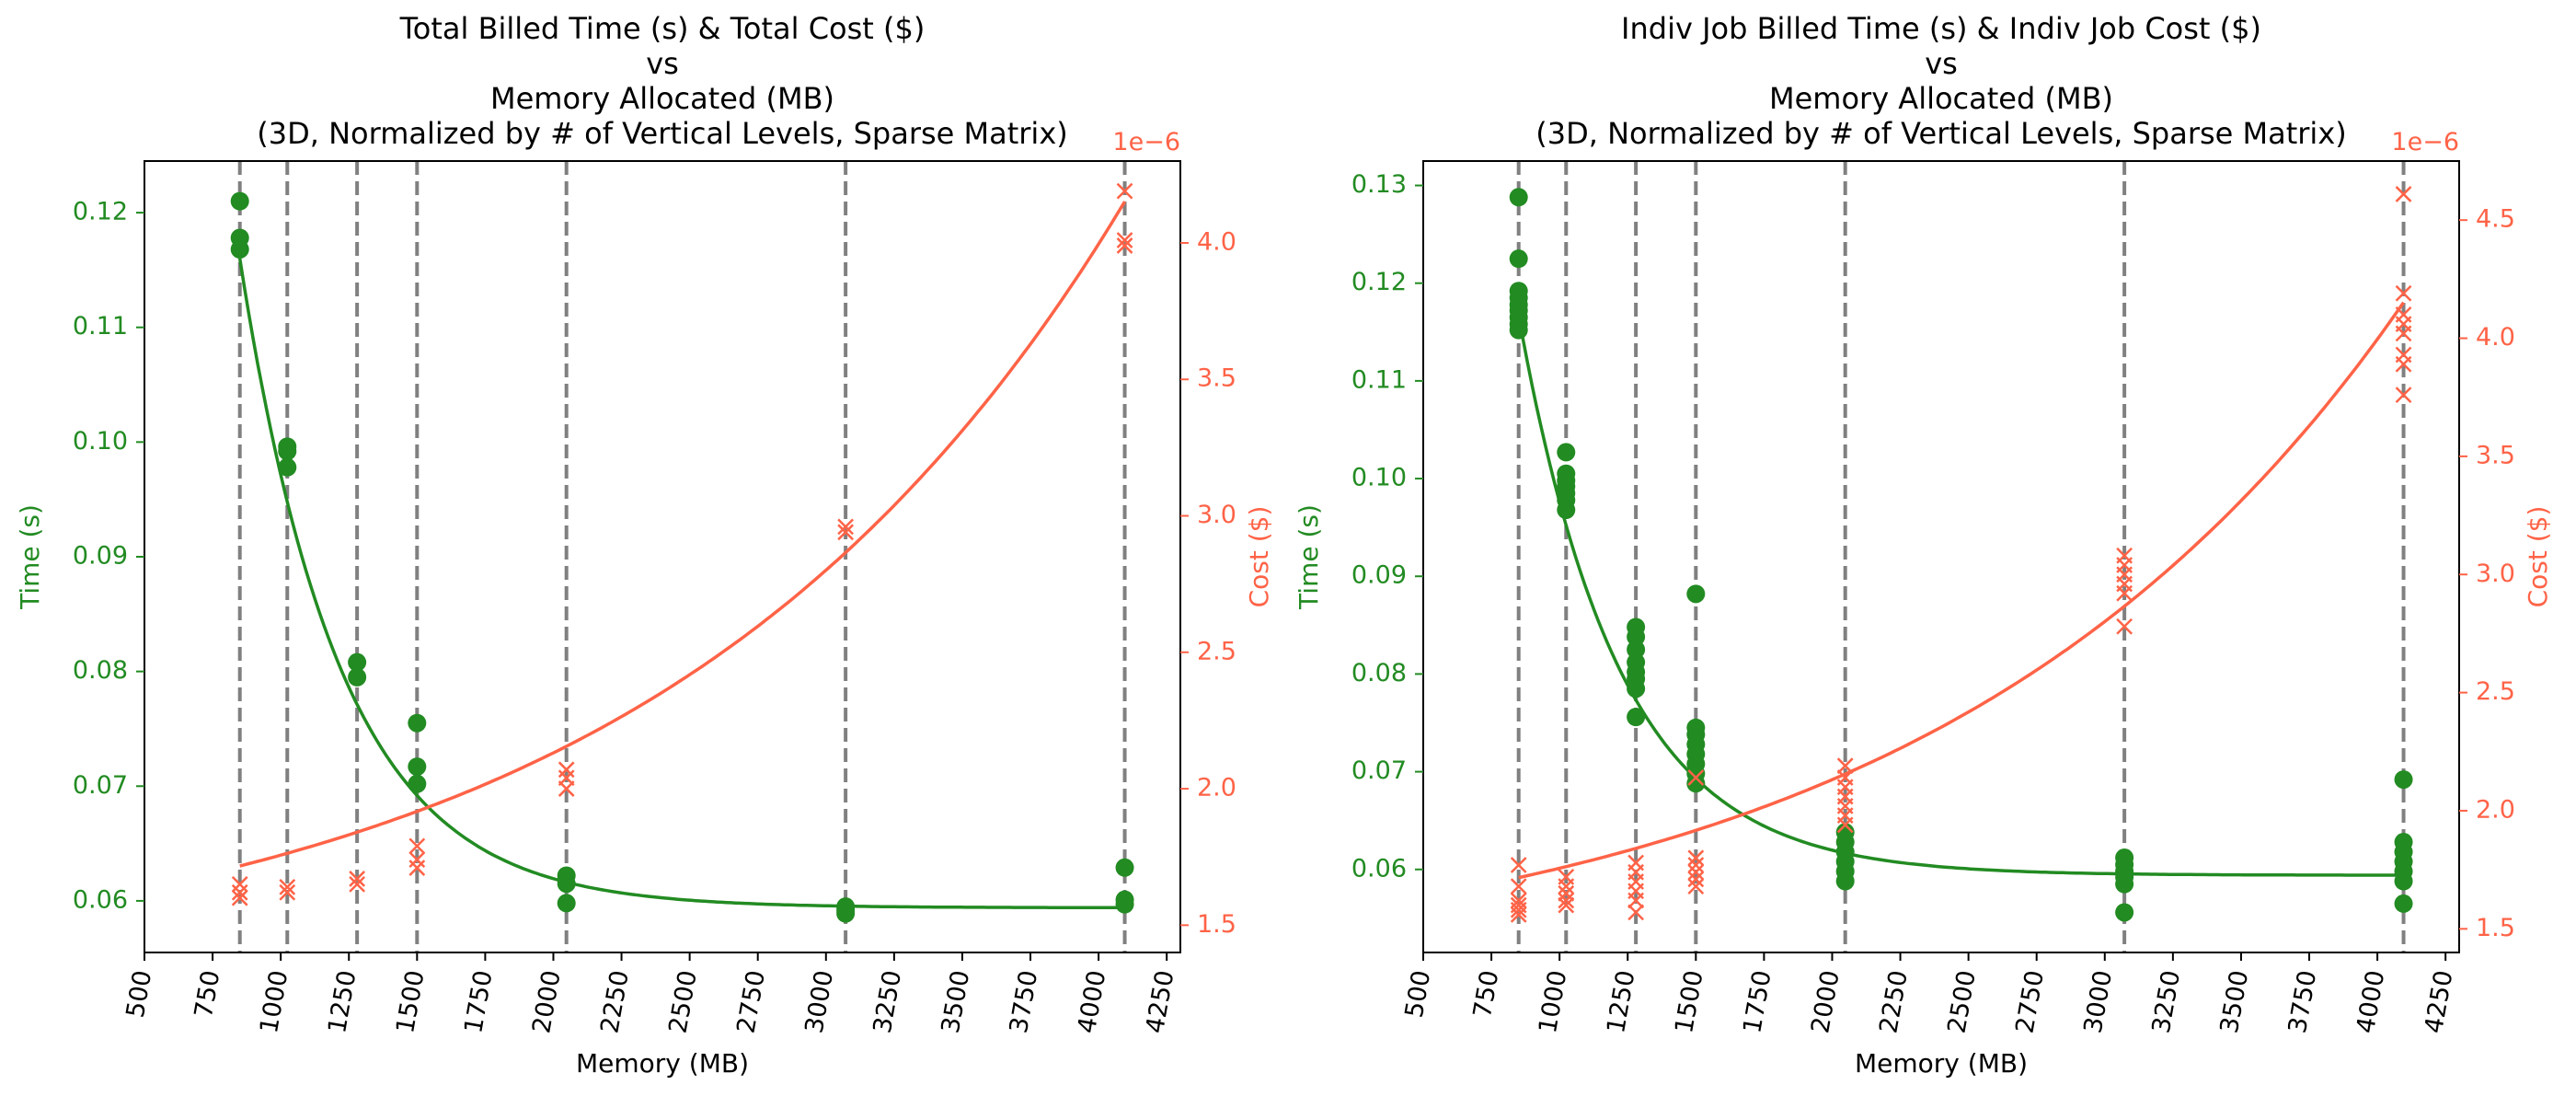  What do you see at coordinates (1379, 868) in the screenshot?
I see `y-tick-label: 0.06` at bounding box center [1379, 868].